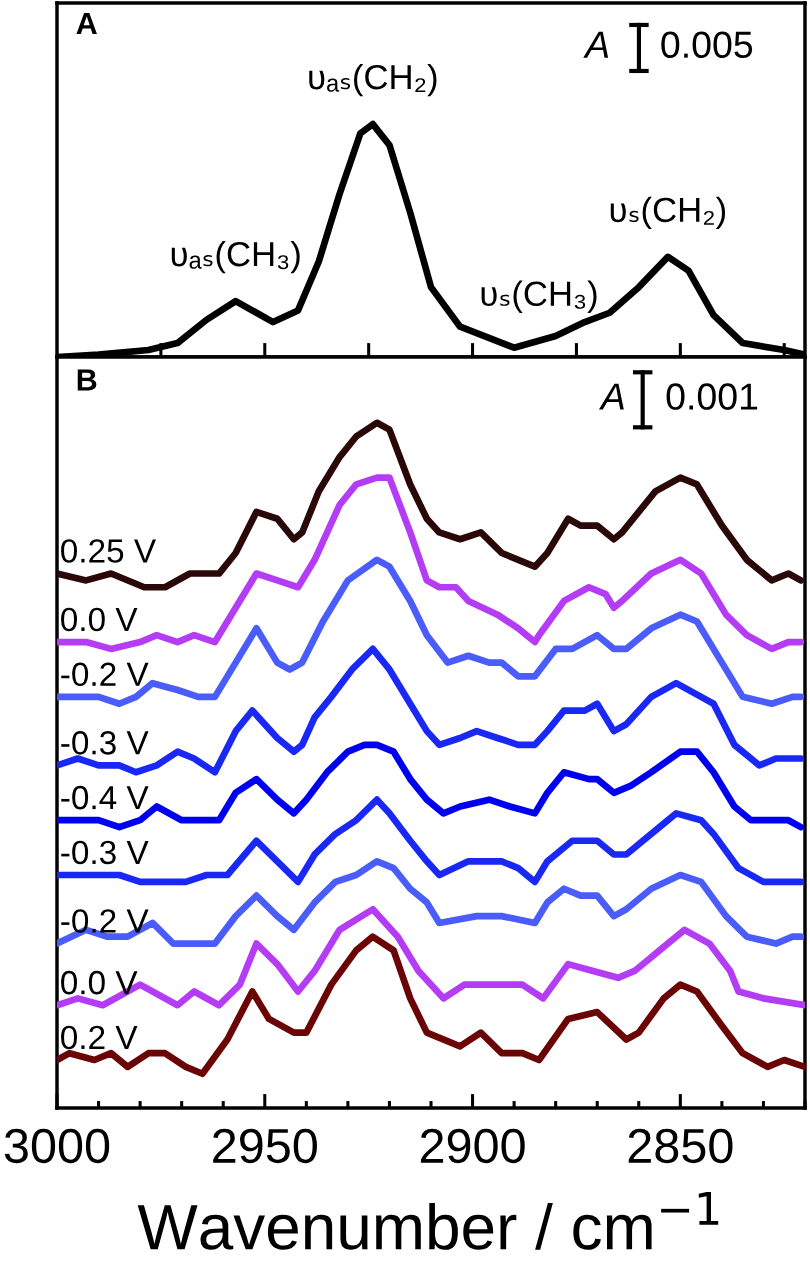 Image resolution: width=810 pixels, height=1272 pixels. Describe the element at coordinates (668, 213) in the screenshot. I see `annotation: υₛ(CH₂)` at that location.